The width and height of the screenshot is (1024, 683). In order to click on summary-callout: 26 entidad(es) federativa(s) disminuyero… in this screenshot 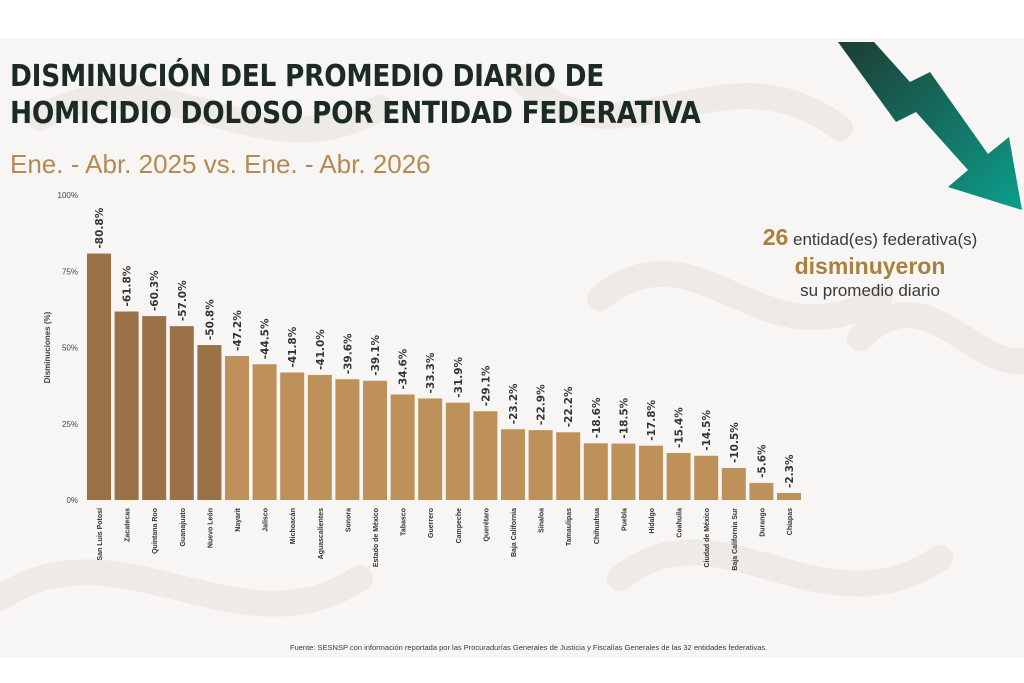, I will do `click(870, 262)`.